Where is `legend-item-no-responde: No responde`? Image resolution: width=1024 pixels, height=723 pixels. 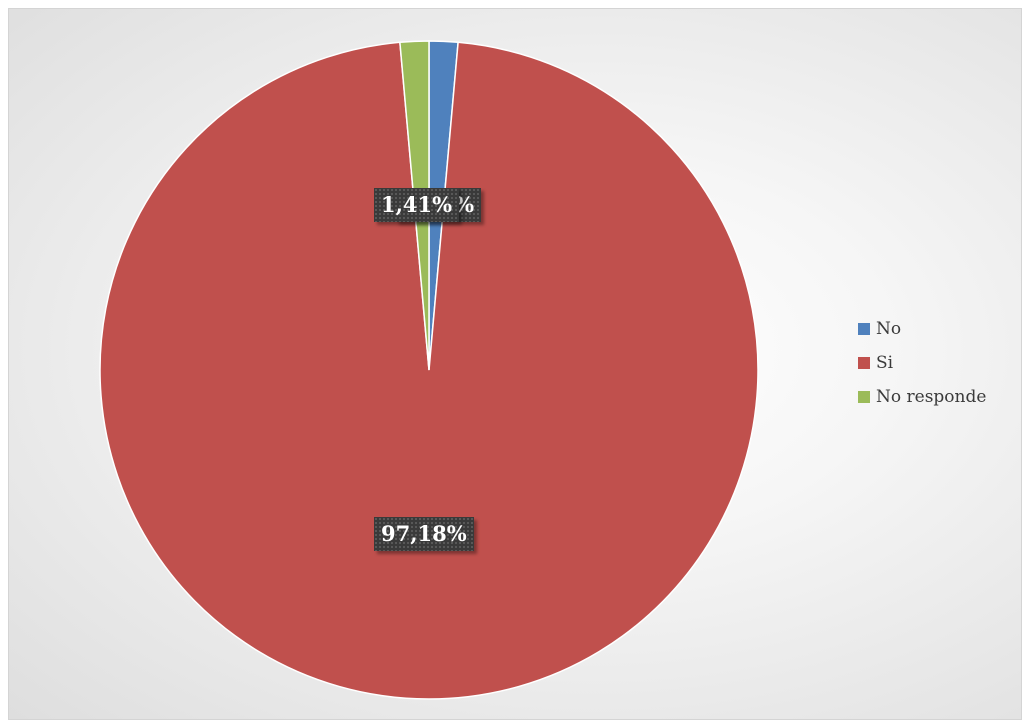 legend-item-no-responde: No responde is located at coordinates (922, 397).